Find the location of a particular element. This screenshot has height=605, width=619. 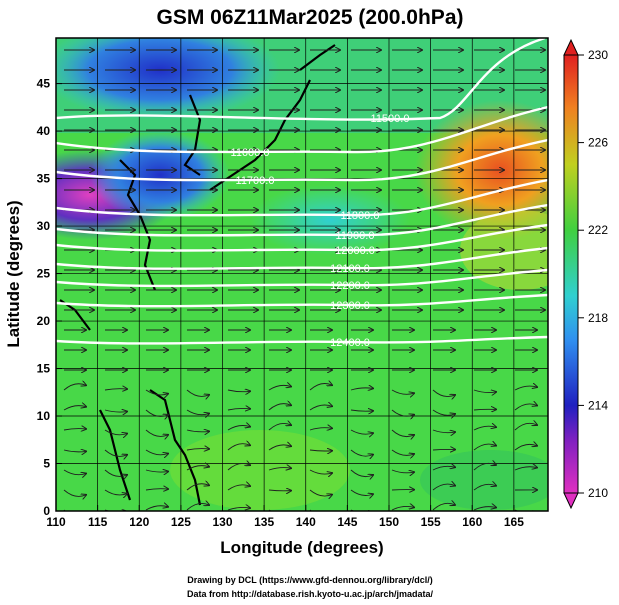

colorbar-labels: 230 226 222 218 214 210 is located at coordinates (593, 274).